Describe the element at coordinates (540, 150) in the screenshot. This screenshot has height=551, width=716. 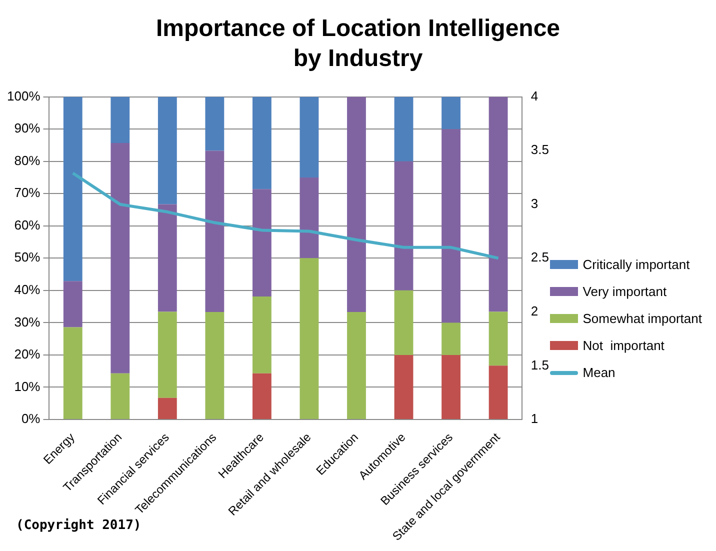
I see `y2-tick-label: 3.5` at that location.